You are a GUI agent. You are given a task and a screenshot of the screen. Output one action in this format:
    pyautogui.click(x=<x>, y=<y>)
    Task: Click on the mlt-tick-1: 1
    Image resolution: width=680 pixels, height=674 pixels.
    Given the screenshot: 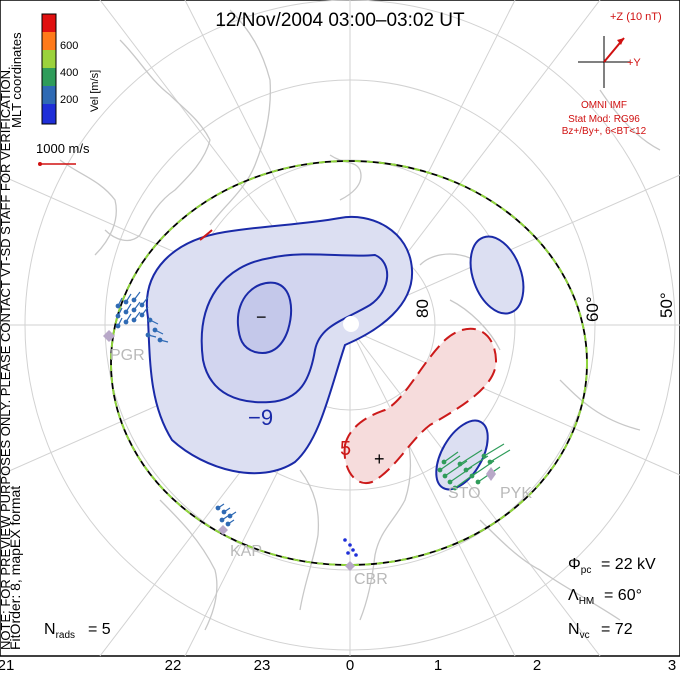 What is the action you would take?
    pyautogui.click(x=438, y=665)
    